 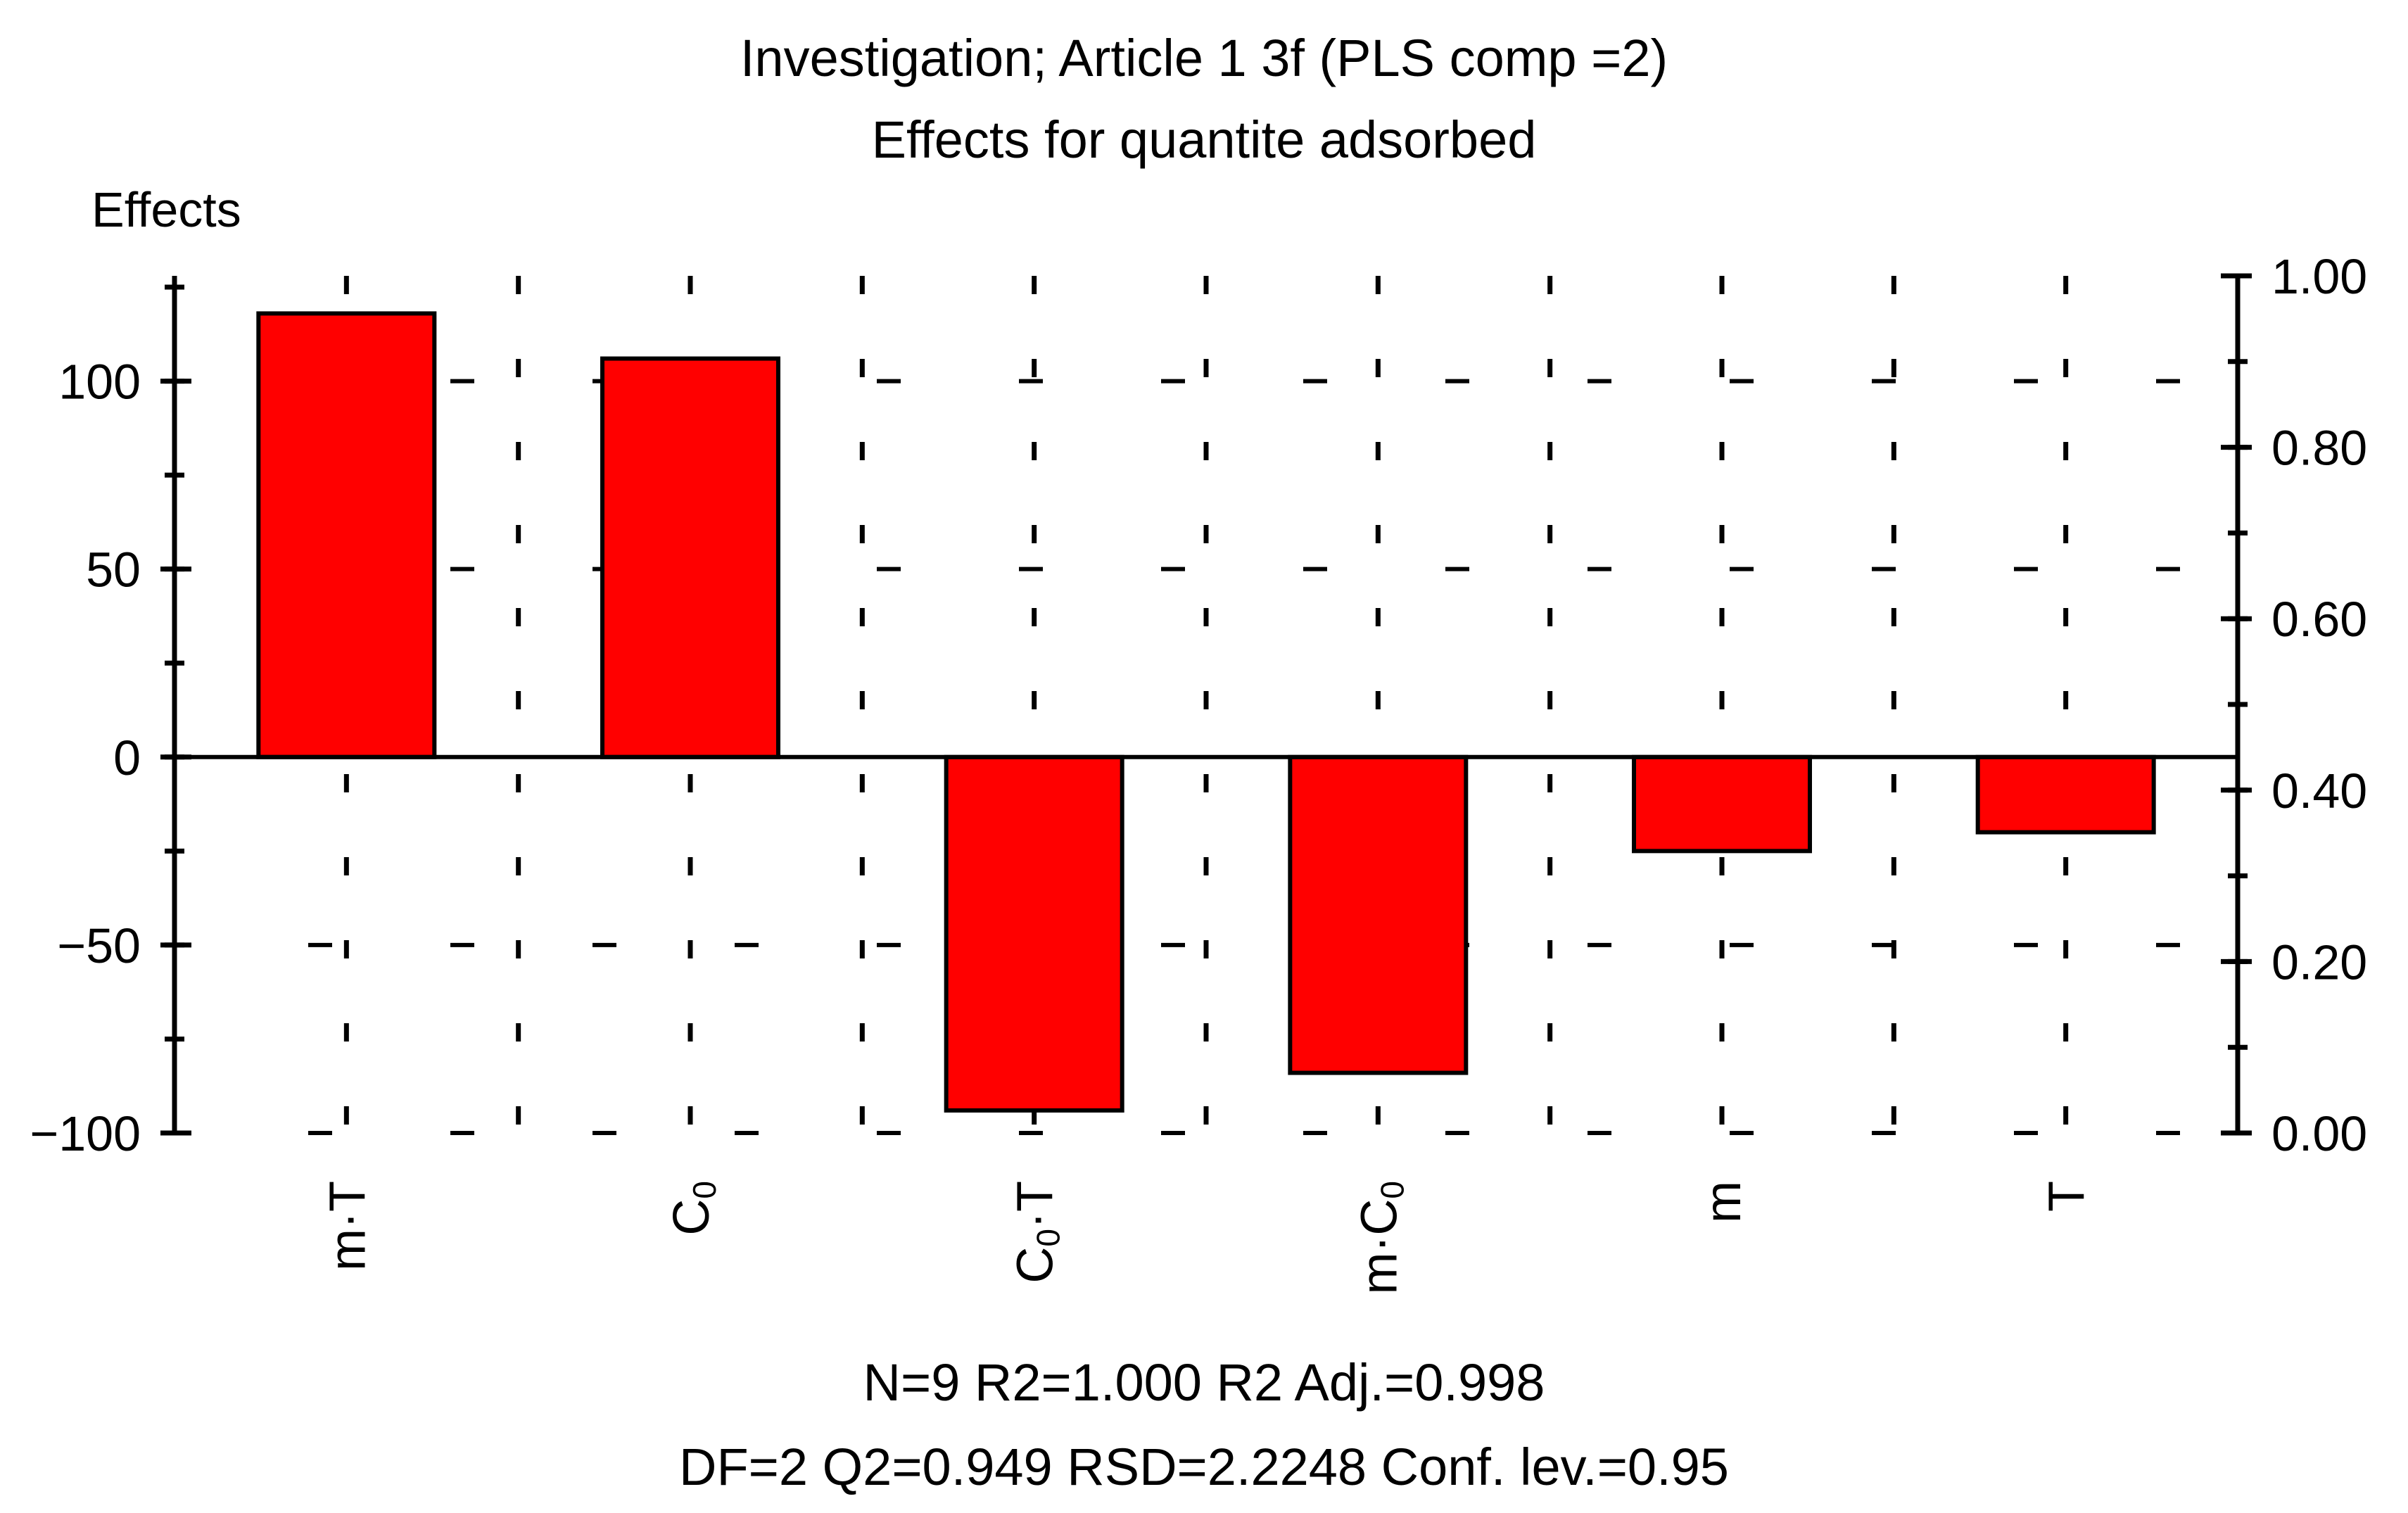 I want to click on footer-stats-line-1: N=9 R2=1.000 R2 Adj.=0.998, so click(x=1204, y=1382).